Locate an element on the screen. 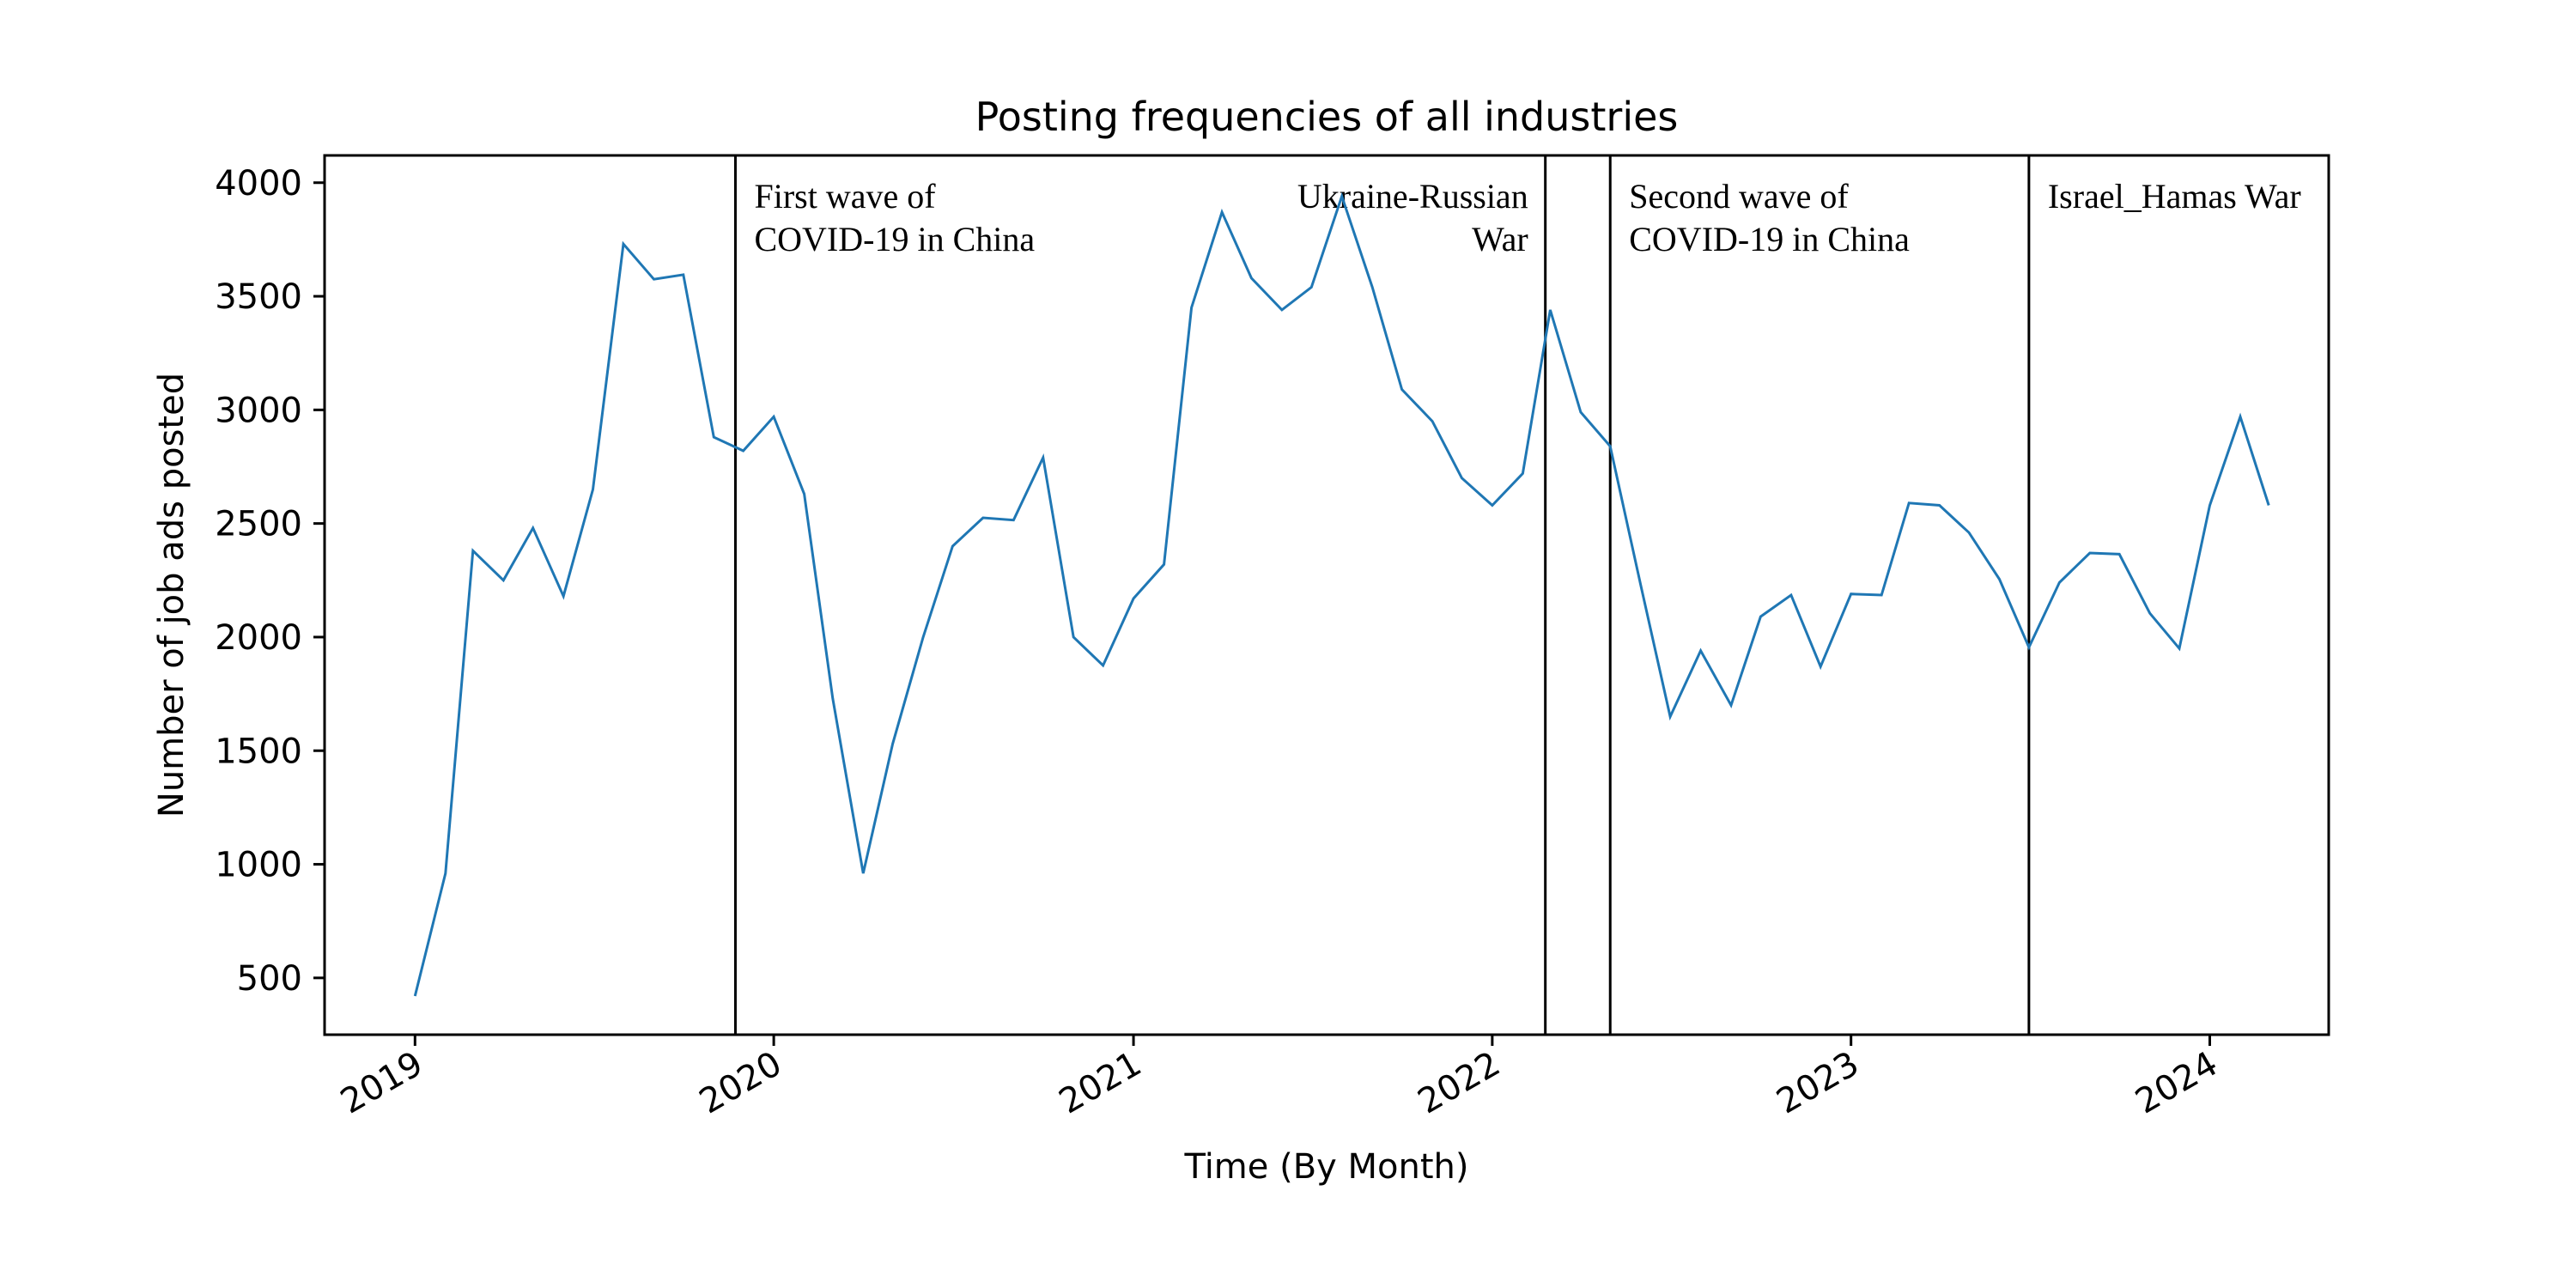  x-axis: 2019 2020 2021 2022 2023 2024 is located at coordinates (1279, 1078).